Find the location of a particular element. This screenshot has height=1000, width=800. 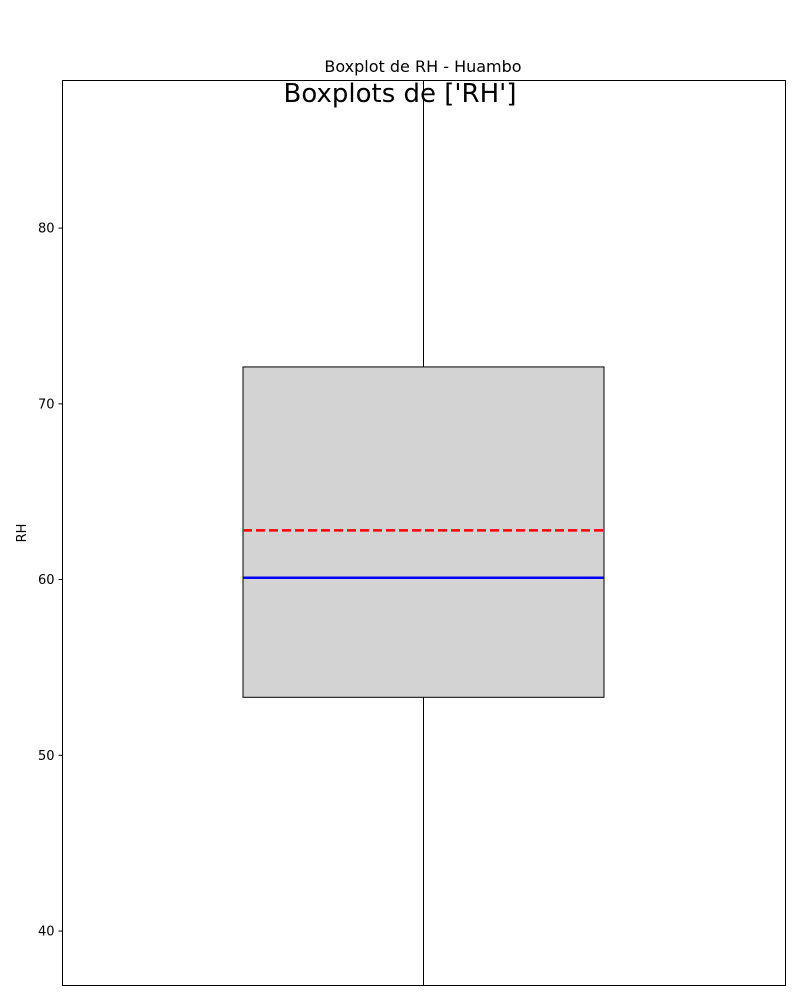

y-tick-label: 80 is located at coordinates (46, 229).